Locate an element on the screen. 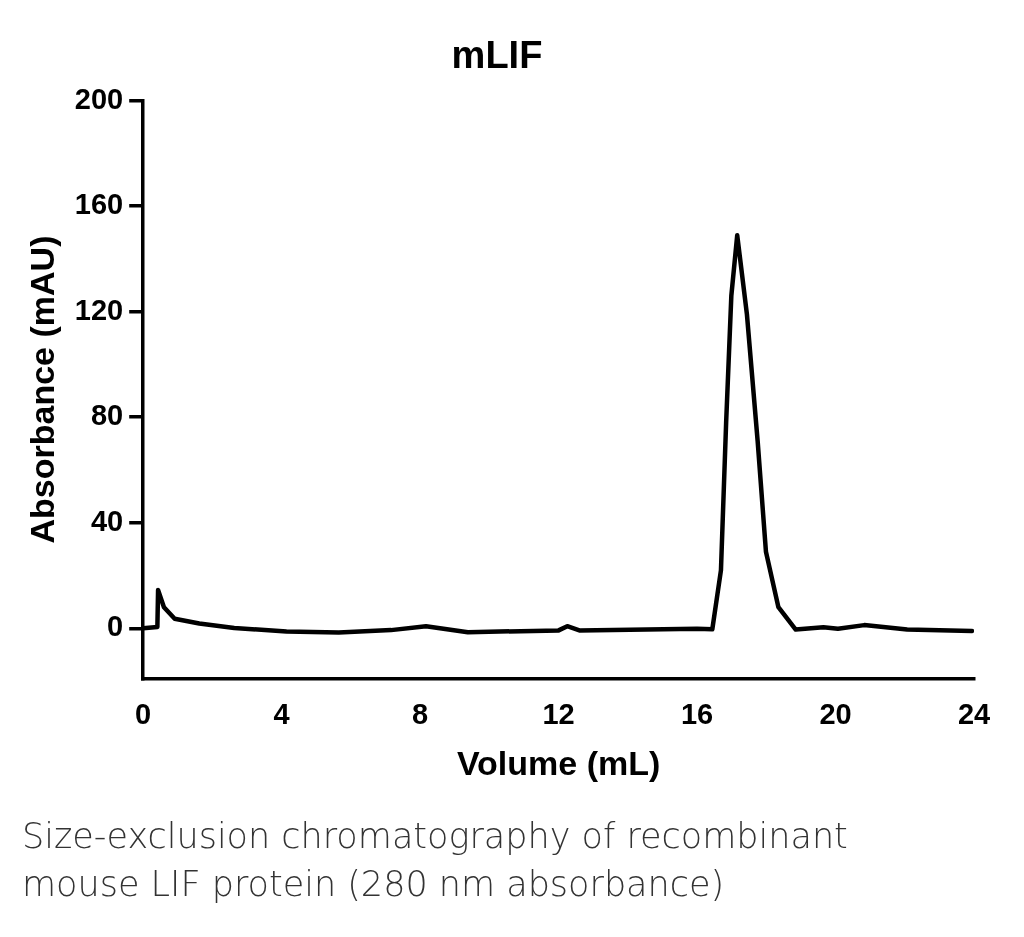  x-tick-label: 4 is located at coordinates (281, 713).